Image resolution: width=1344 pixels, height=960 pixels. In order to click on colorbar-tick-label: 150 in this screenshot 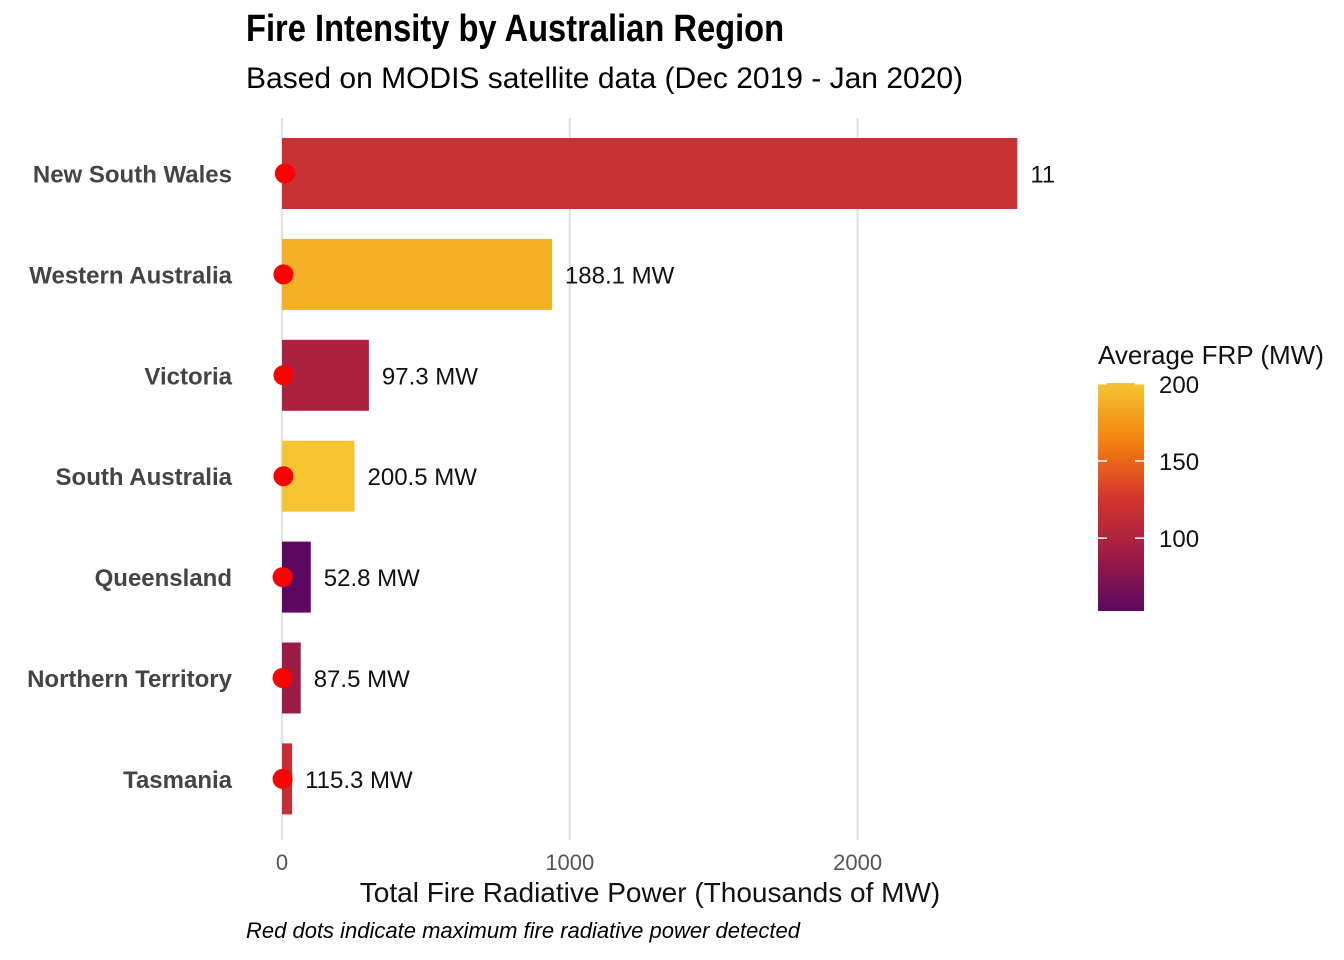, I will do `click(1179, 462)`.